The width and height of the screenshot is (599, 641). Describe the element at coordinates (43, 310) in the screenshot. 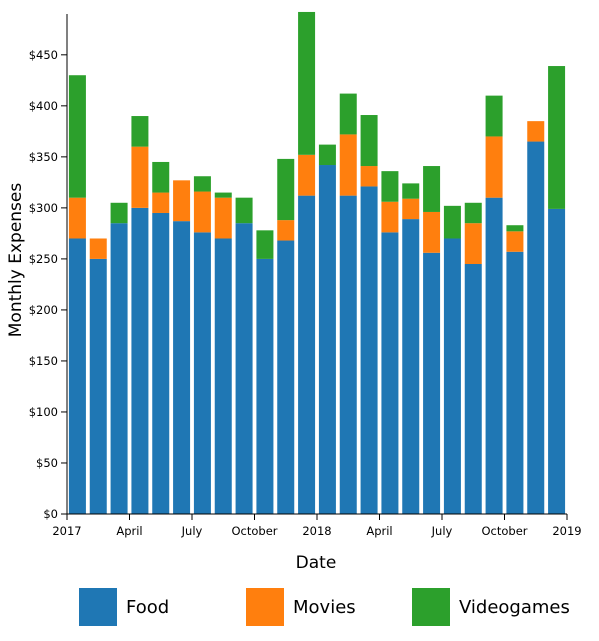

I see `y-tick-label: $200` at that location.